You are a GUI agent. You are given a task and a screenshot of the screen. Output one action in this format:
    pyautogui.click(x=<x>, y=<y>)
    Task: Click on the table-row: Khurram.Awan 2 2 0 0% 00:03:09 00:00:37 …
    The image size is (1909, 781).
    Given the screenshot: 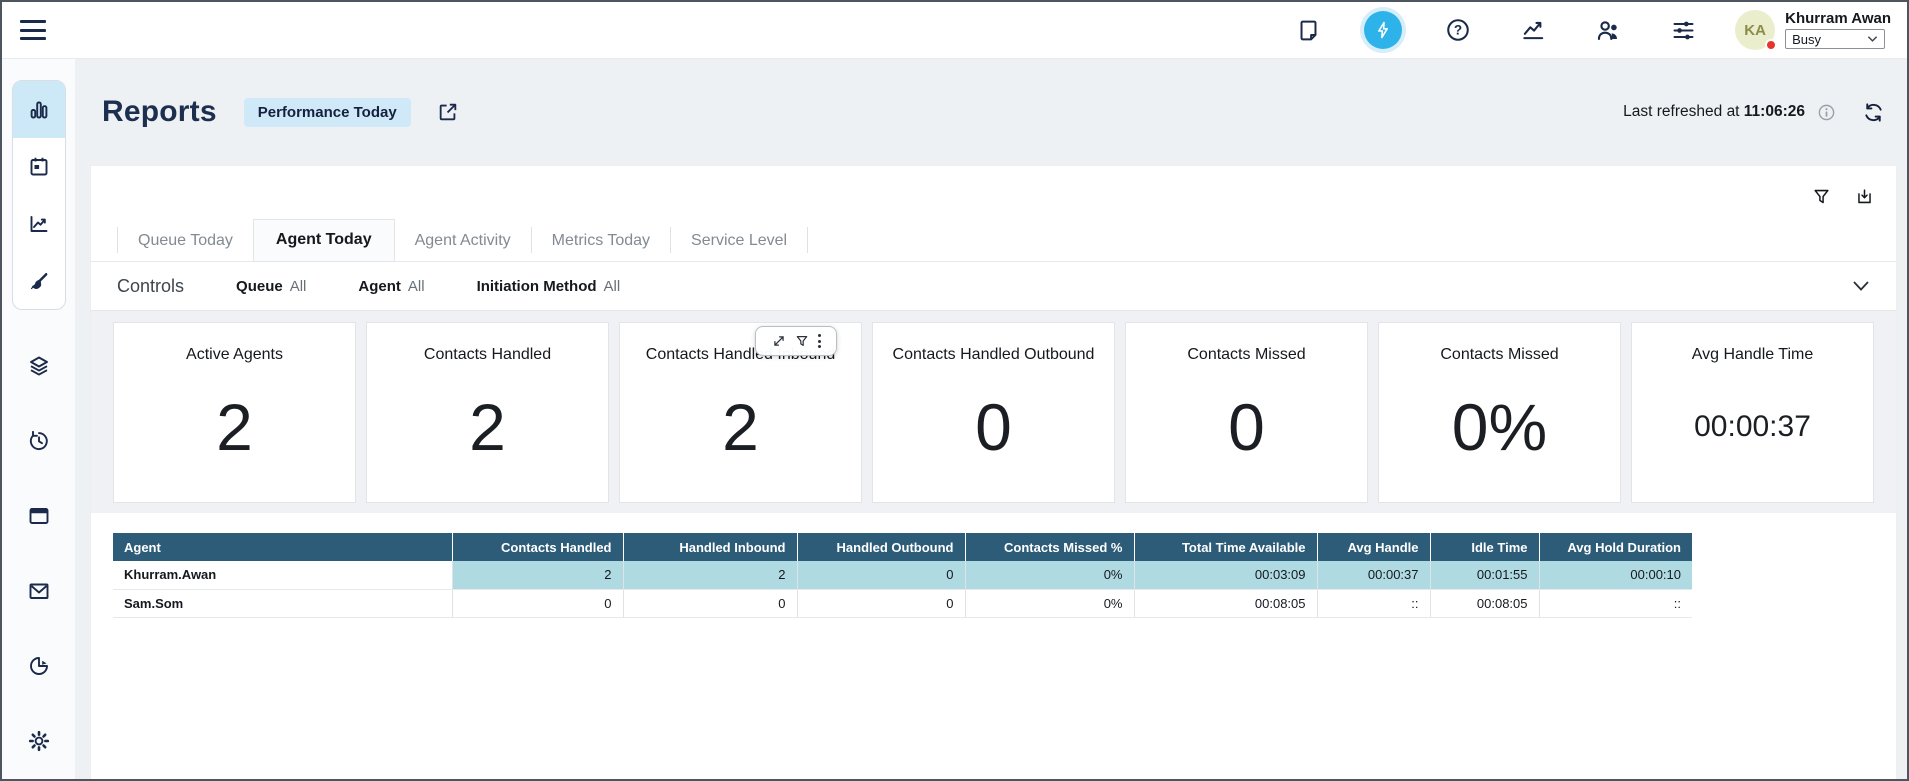 What is the action you would take?
    pyautogui.click(x=902, y=575)
    